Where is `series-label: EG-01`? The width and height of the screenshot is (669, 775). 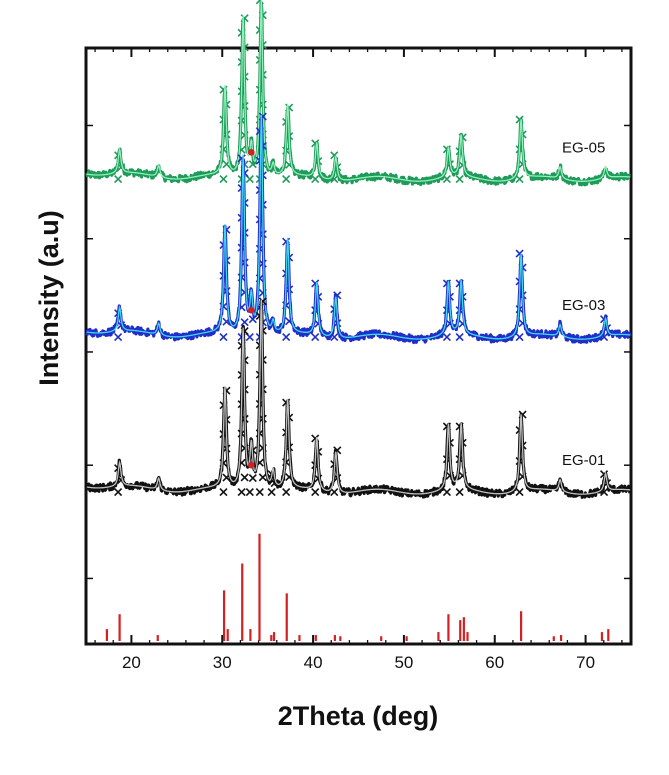
series-label: EG-01 is located at coordinates (583, 460).